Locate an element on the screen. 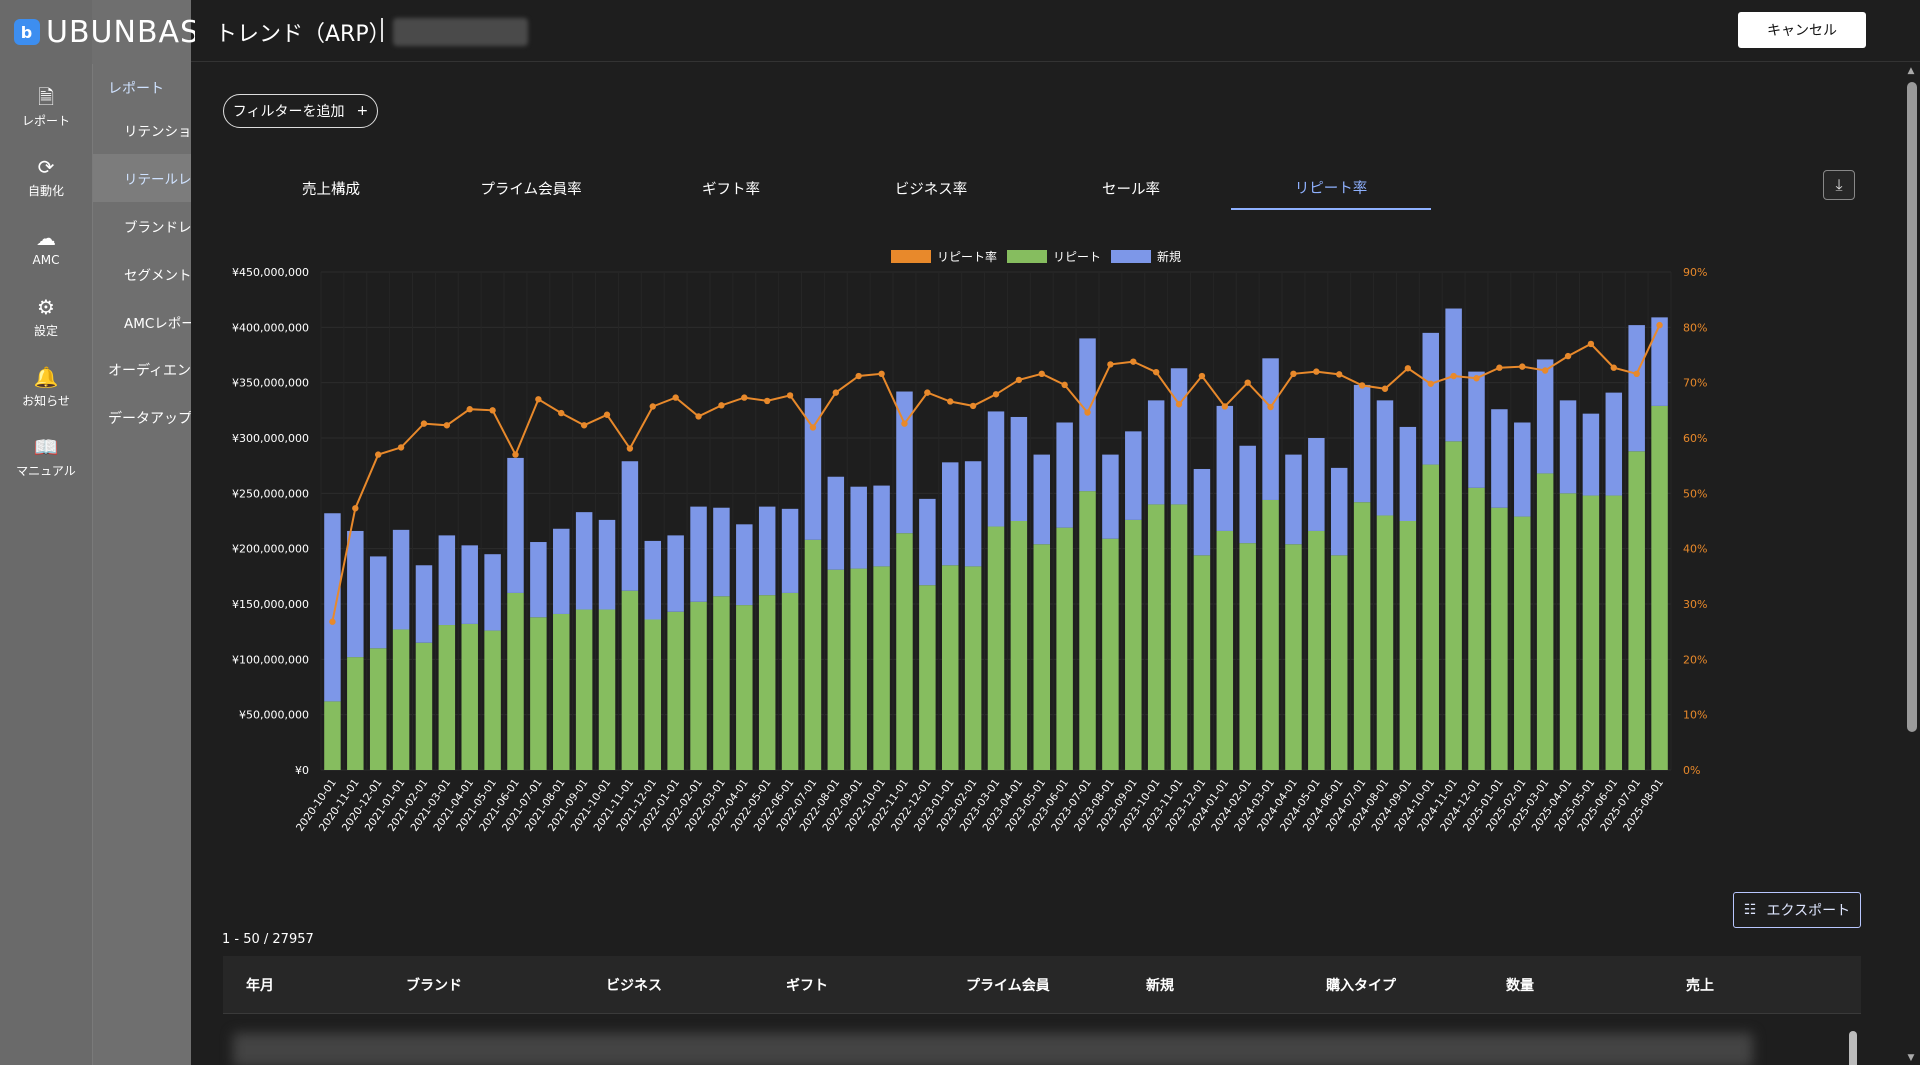 The image size is (1920, 1065). add-filter-button: フィルターを追加 + is located at coordinates (300, 111).